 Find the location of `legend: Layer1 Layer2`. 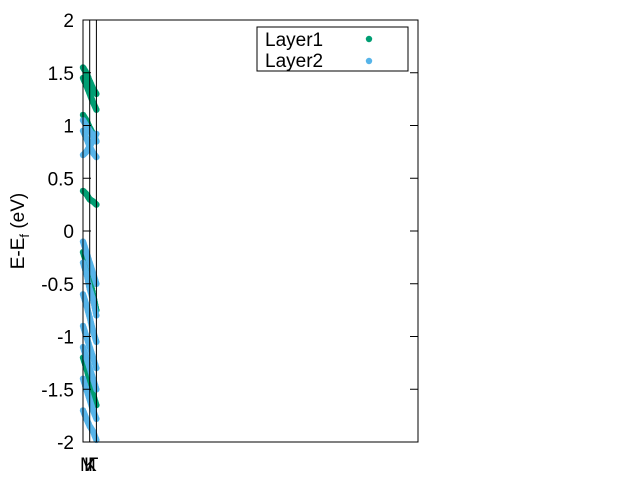

legend: Layer1 Layer2 is located at coordinates (332, 49).